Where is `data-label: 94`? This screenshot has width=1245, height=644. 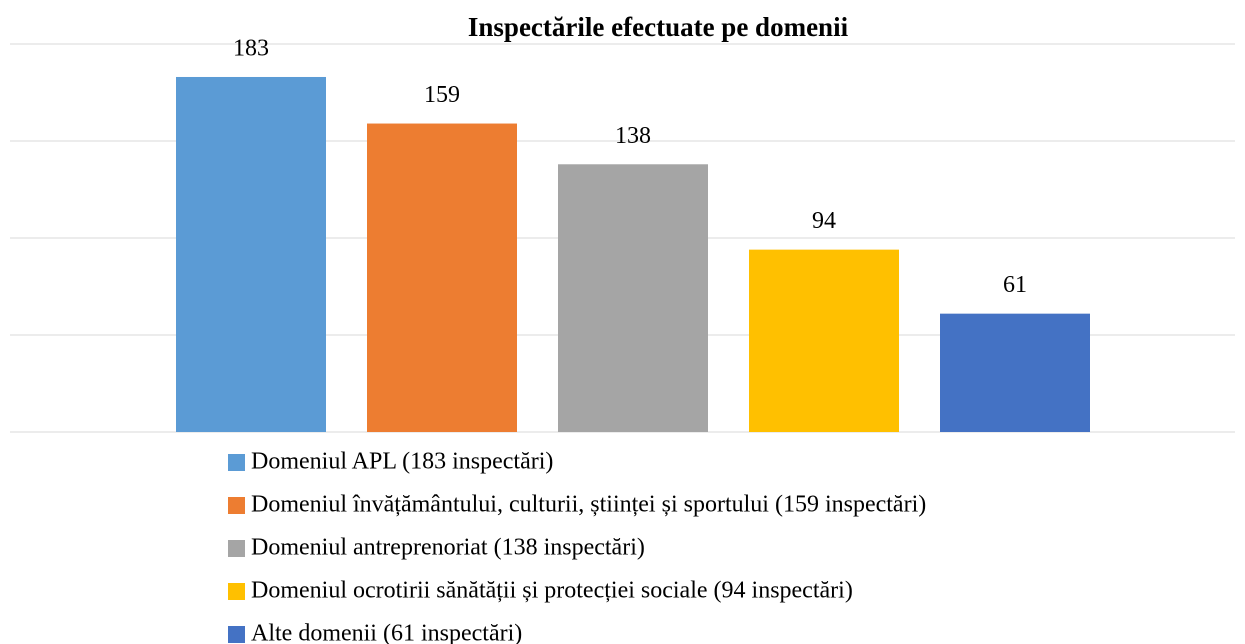
data-label: 94 is located at coordinates (824, 221).